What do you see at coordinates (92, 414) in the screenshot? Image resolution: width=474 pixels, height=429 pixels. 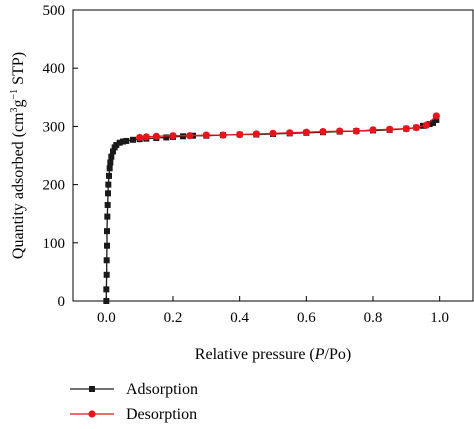 I see `legend-marker-desorption` at bounding box center [92, 414].